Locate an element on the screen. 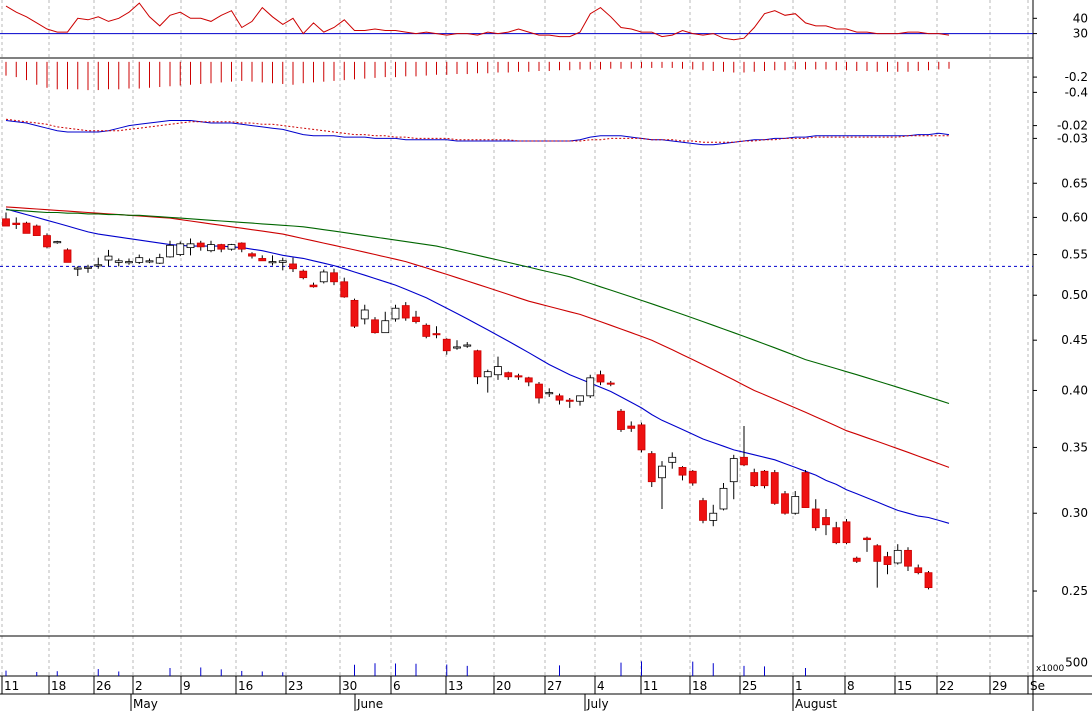 The height and width of the screenshot is (716, 1092). x-day-label: 22 is located at coordinates (946, 686).